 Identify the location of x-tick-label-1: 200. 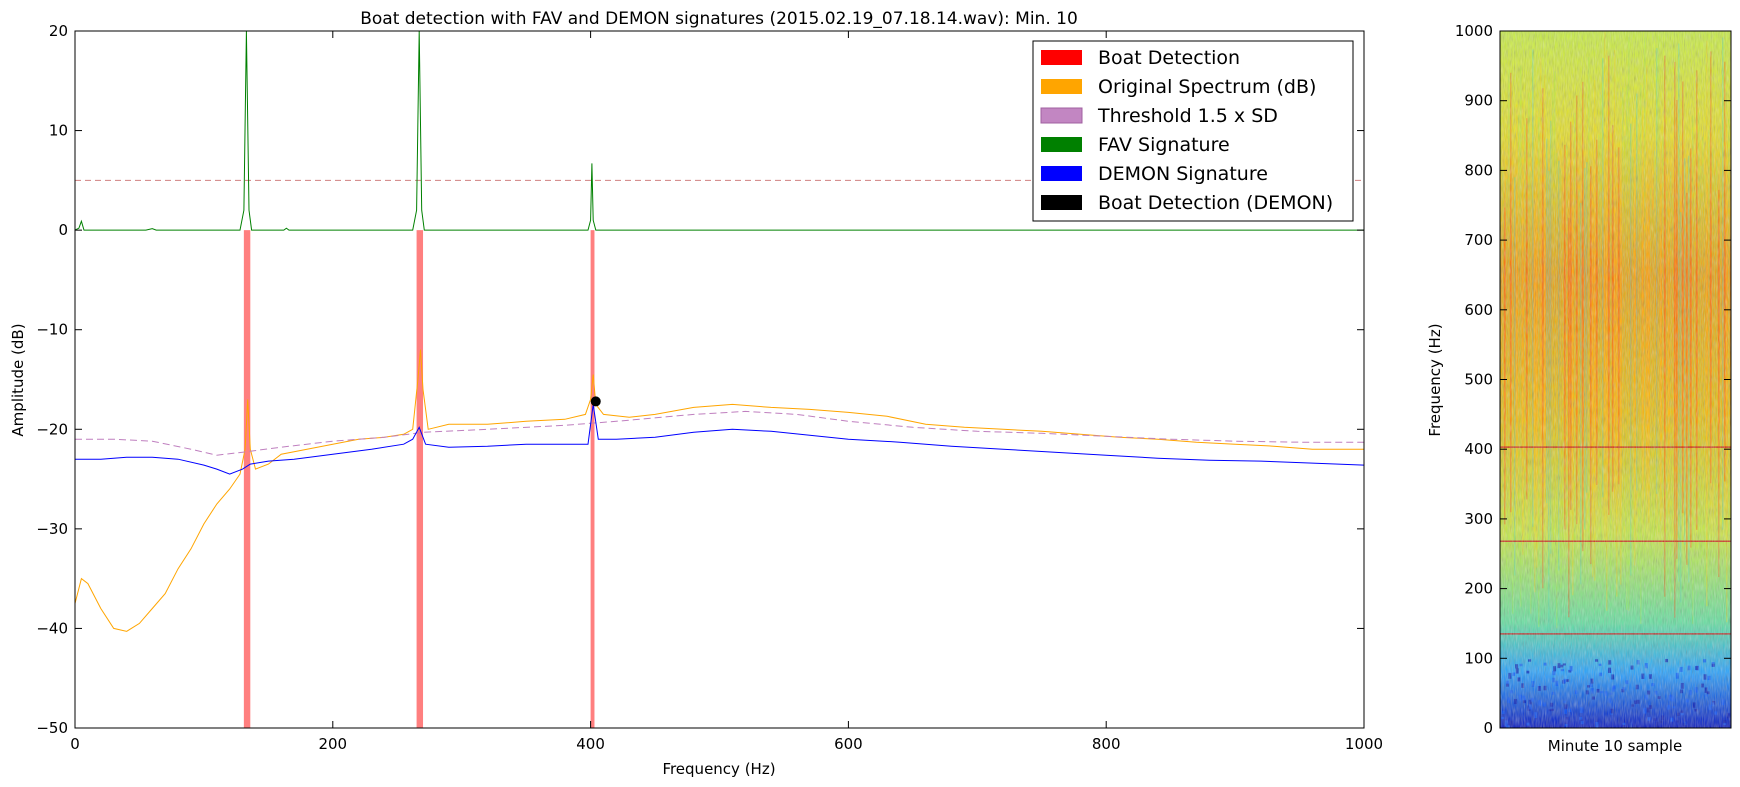
(332, 744).